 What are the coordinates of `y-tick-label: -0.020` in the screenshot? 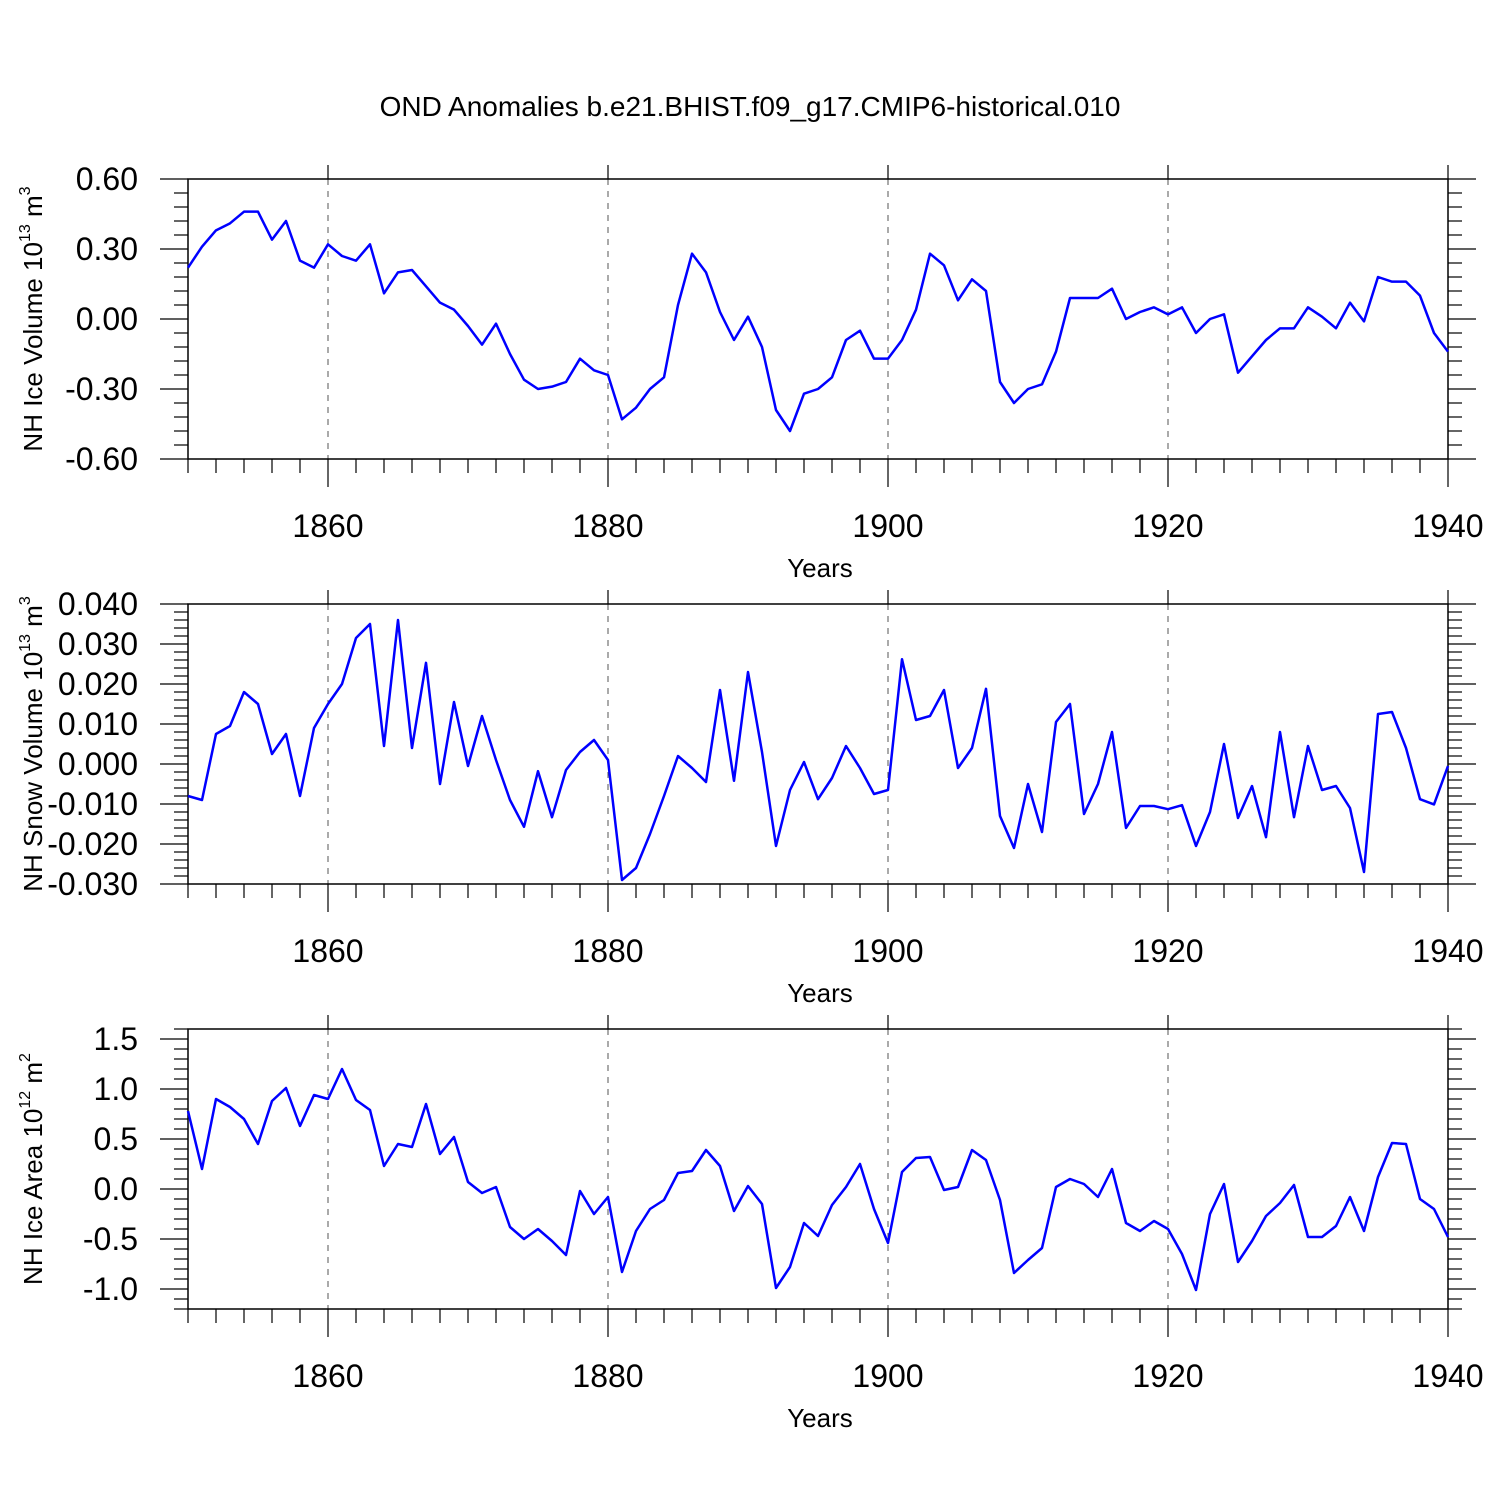 It's located at (92, 844).